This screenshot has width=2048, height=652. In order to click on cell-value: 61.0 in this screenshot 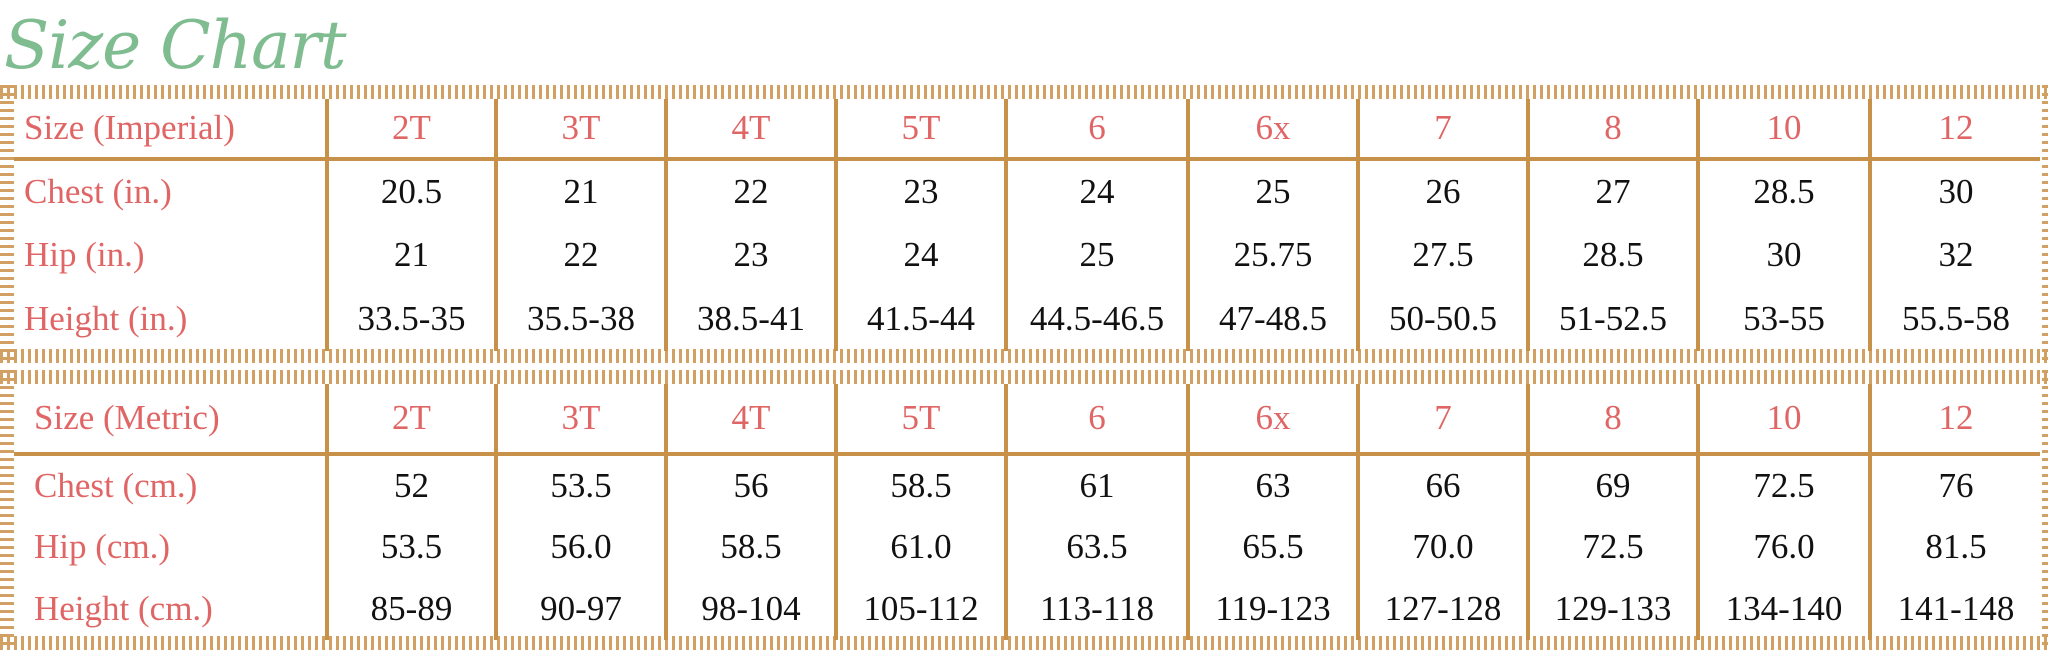, I will do `click(920, 547)`.